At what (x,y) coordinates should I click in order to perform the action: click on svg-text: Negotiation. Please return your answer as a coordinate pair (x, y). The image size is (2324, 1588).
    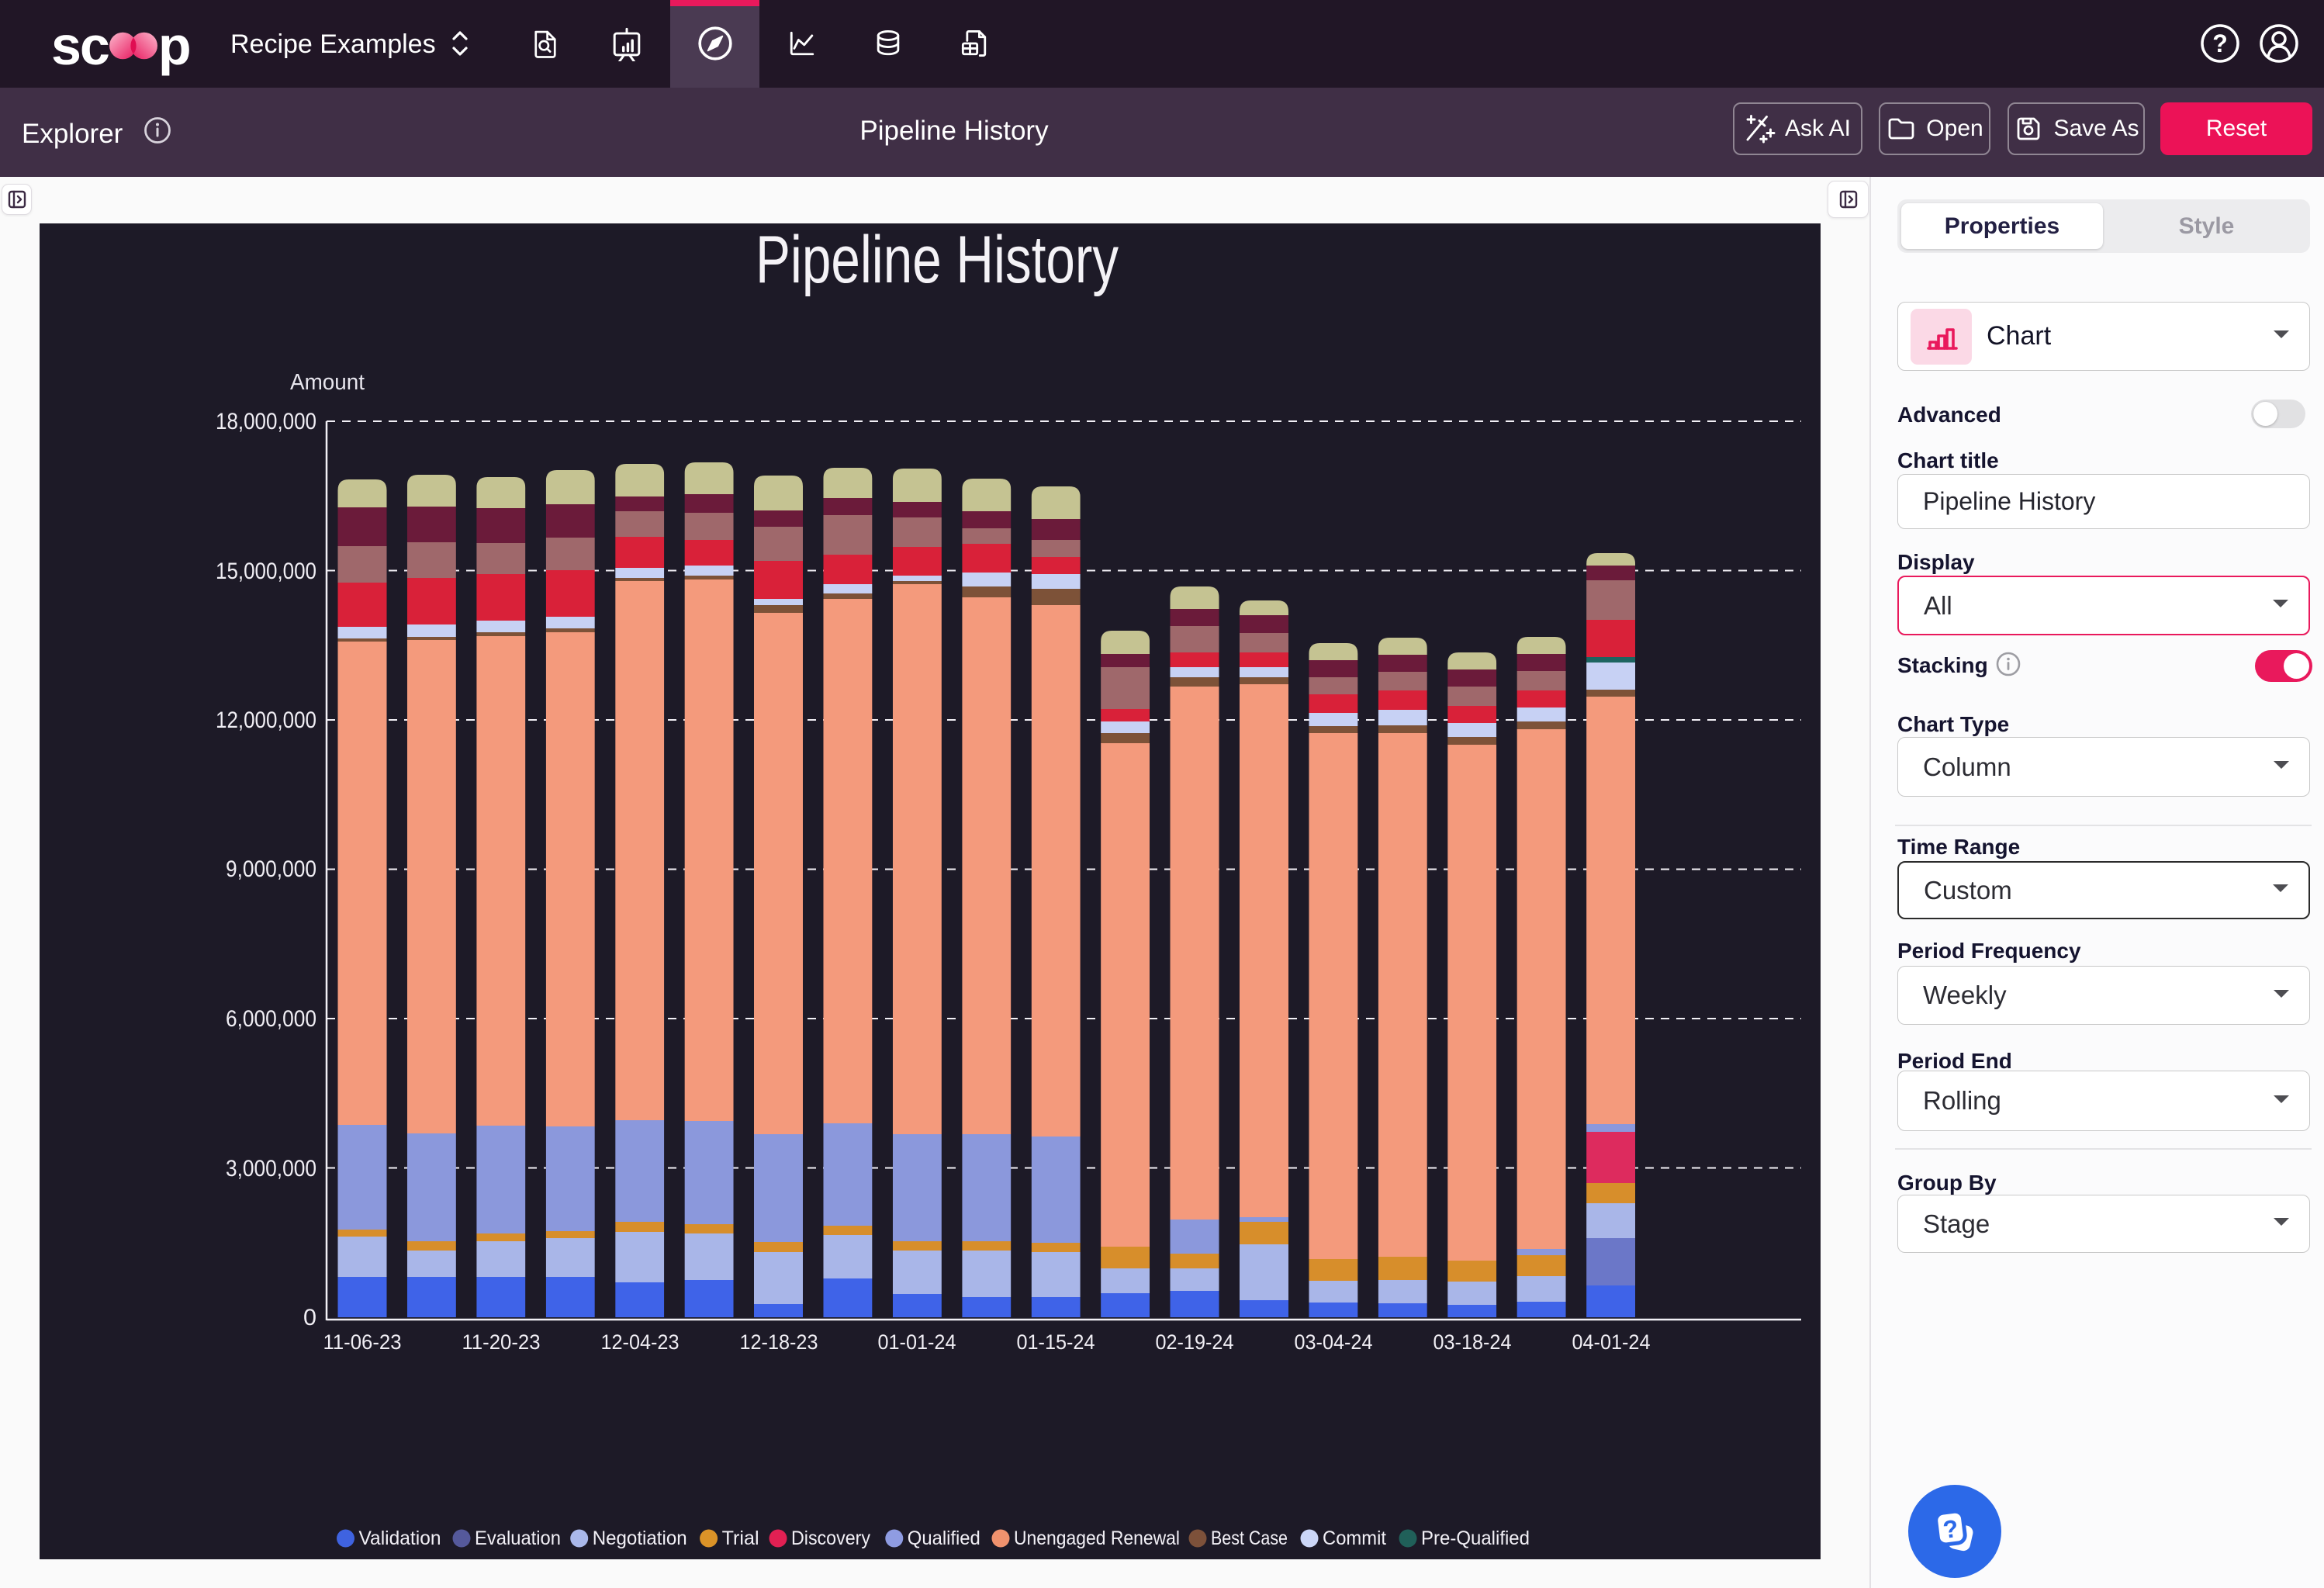
    Looking at the image, I should click on (640, 1538).